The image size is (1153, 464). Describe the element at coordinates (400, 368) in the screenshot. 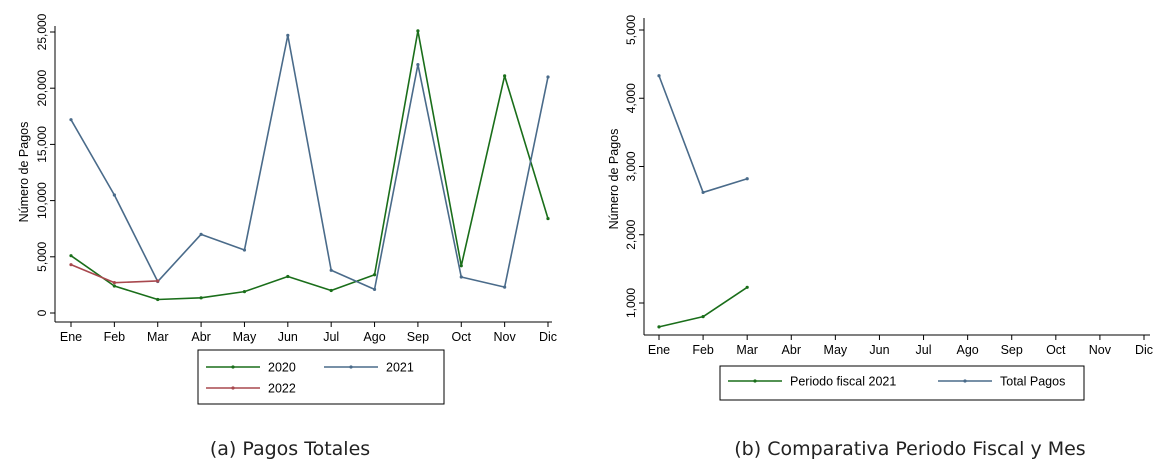

I see `legend-label: 2021` at that location.